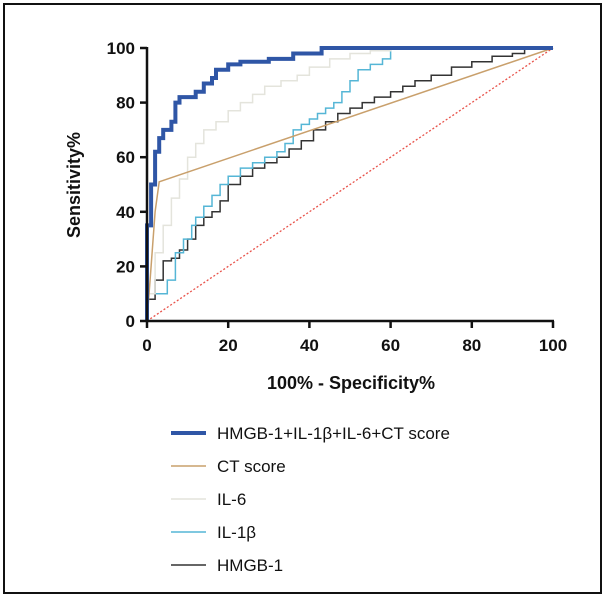  What do you see at coordinates (251, 466) in the screenshot?
I see `legend-label-ct-score: CT score` at bounding box center [251, 466].